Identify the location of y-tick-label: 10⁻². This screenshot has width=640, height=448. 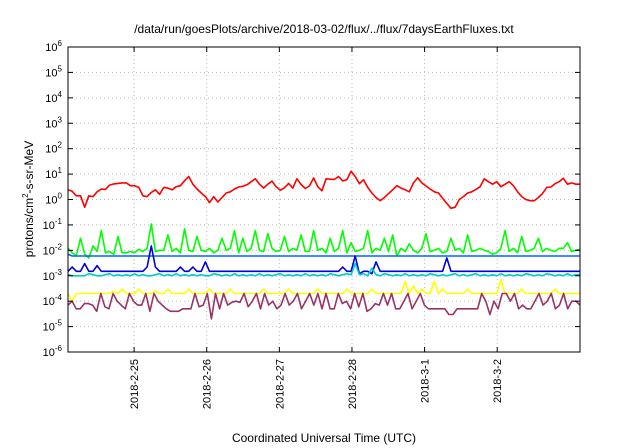
(53, 249).